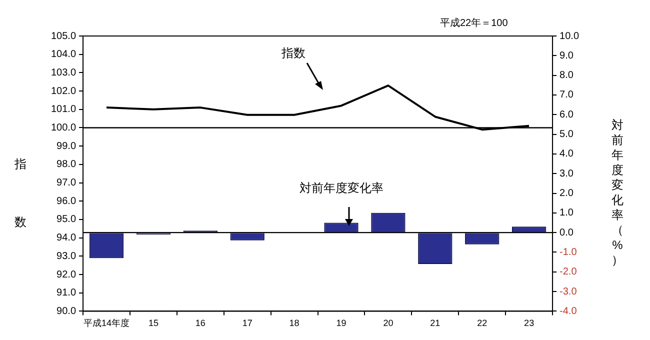 The image size is (650, 340). What do you see at coordinates (567, 134) in the screenshot?
I see `y2-tick-label: 5.0` at bounding box center [567, 134].